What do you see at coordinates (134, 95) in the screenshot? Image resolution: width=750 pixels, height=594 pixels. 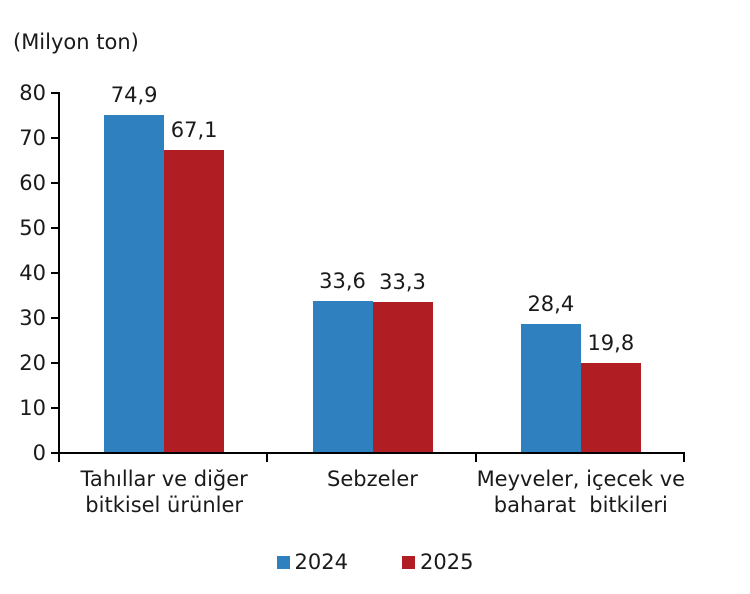 I see `value-label-2024-1: 74,9` at bounding box center [134, 95].